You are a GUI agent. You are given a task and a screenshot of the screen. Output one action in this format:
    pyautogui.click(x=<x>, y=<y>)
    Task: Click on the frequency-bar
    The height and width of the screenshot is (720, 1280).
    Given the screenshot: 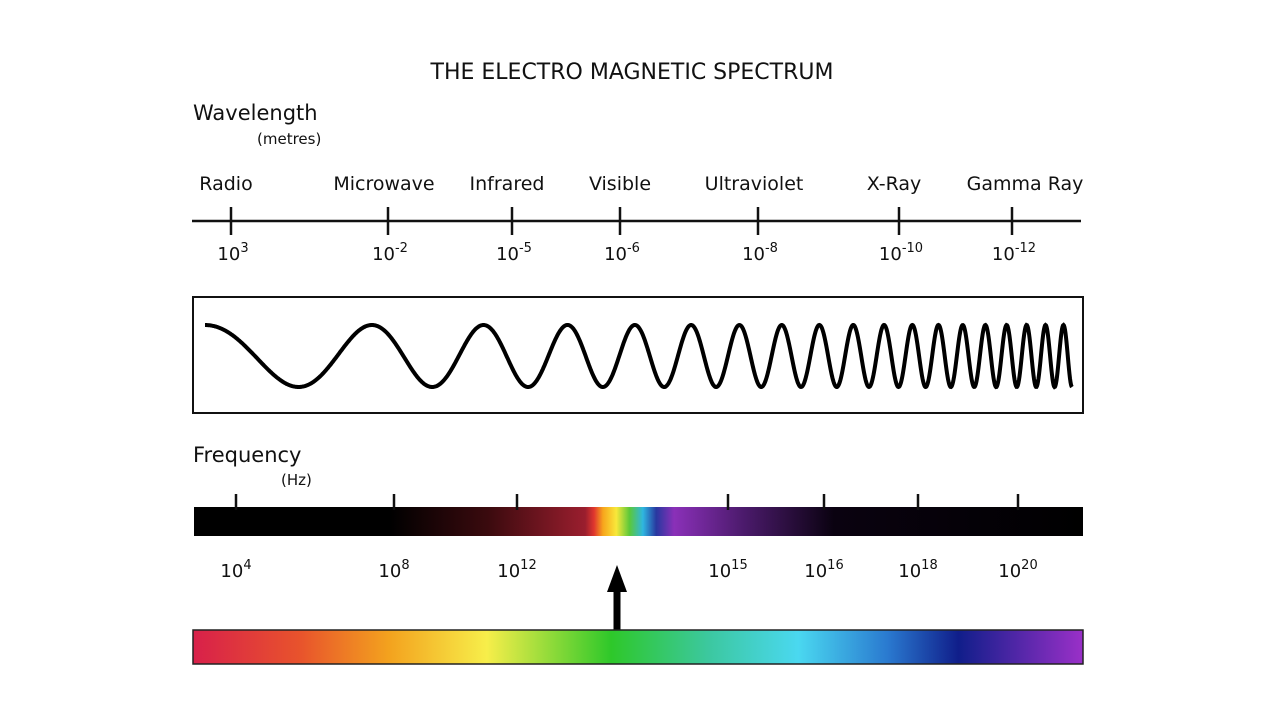 What is the action you would take?
    pyautogui.click(x=638, y=521)
    